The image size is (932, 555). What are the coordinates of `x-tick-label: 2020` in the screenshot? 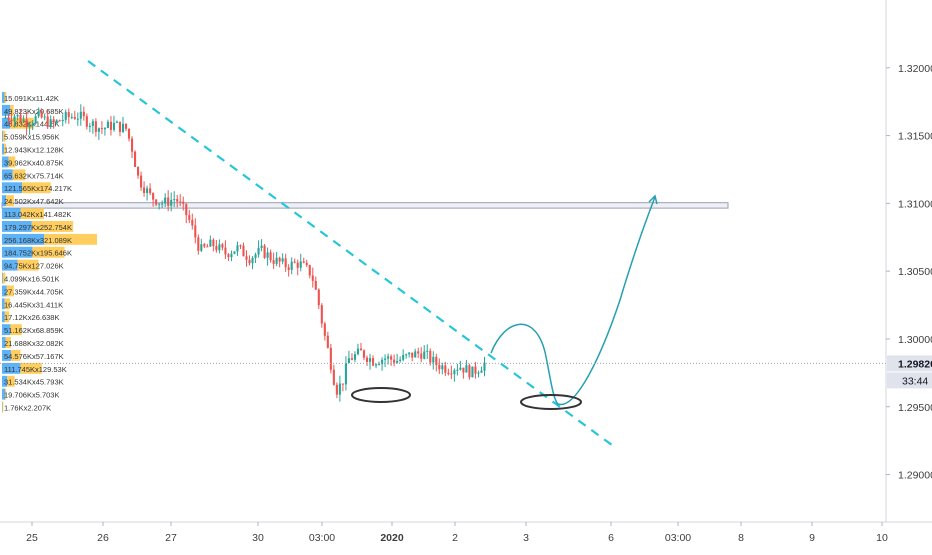 It's located at (392, 538).